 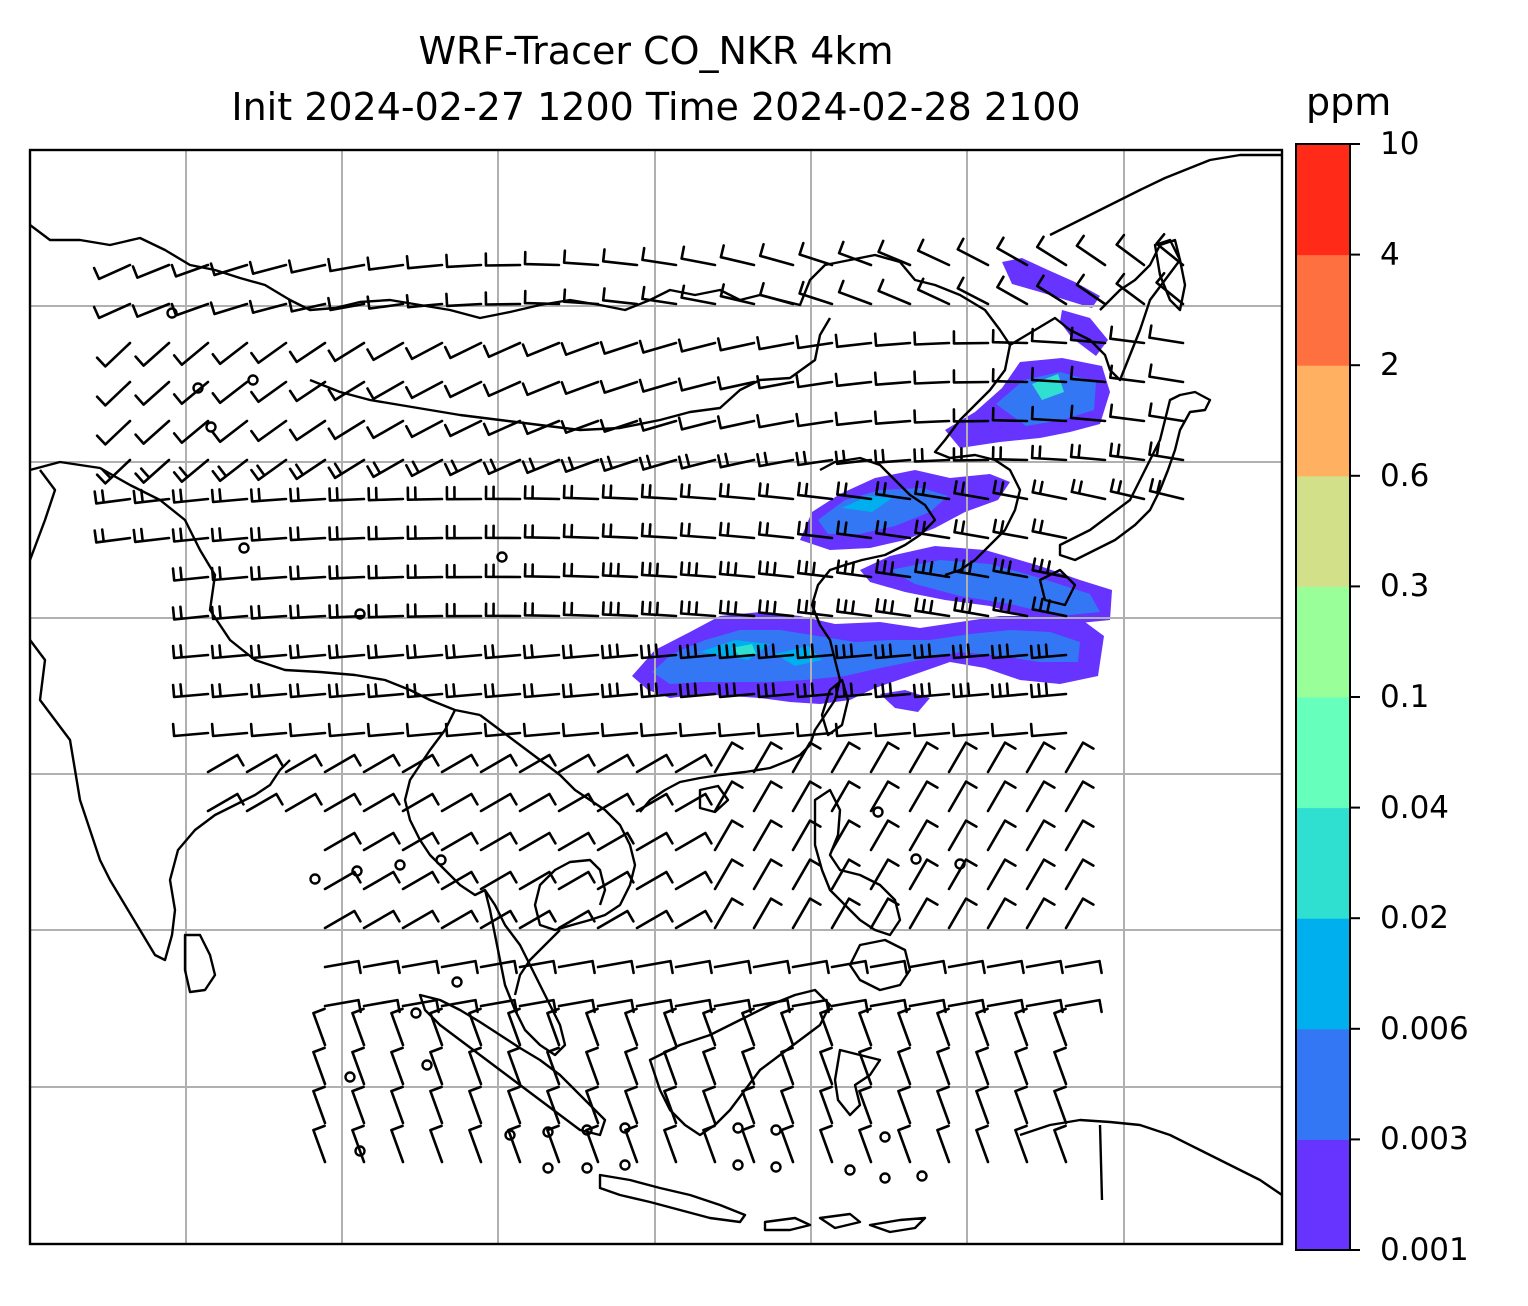 What do you see at coordinates (867, 504) in the screenshot?
I see `plume-east-china-center` at bounding box center [867, 504].